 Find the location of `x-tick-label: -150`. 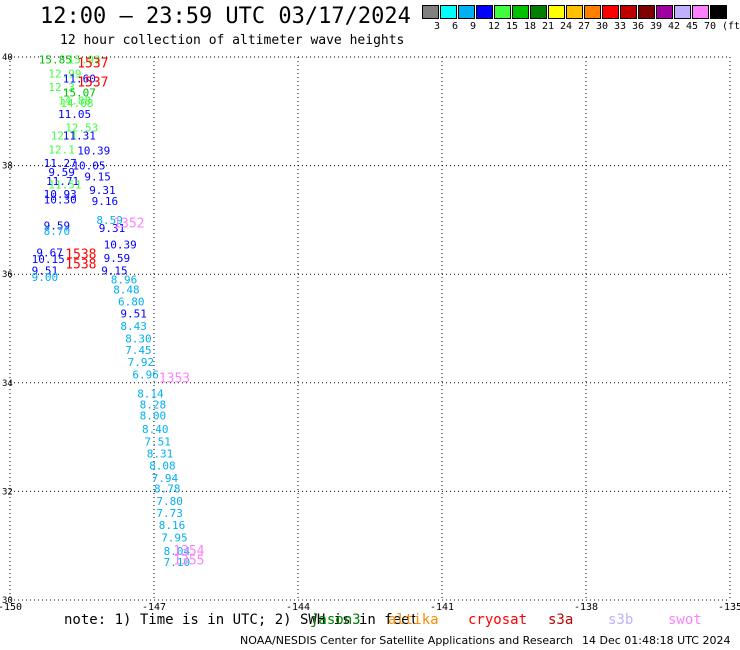

x-tick-label: -150 is located at coordinates (11, 607).